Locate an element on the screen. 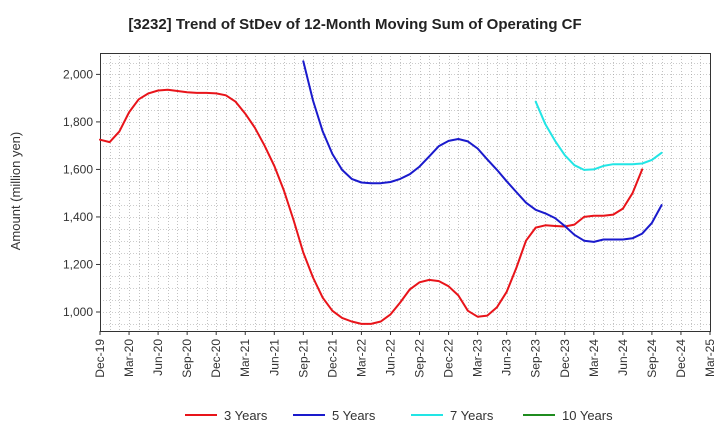  x-tick-label: Mar-22 is located at coordinates (361, 358).